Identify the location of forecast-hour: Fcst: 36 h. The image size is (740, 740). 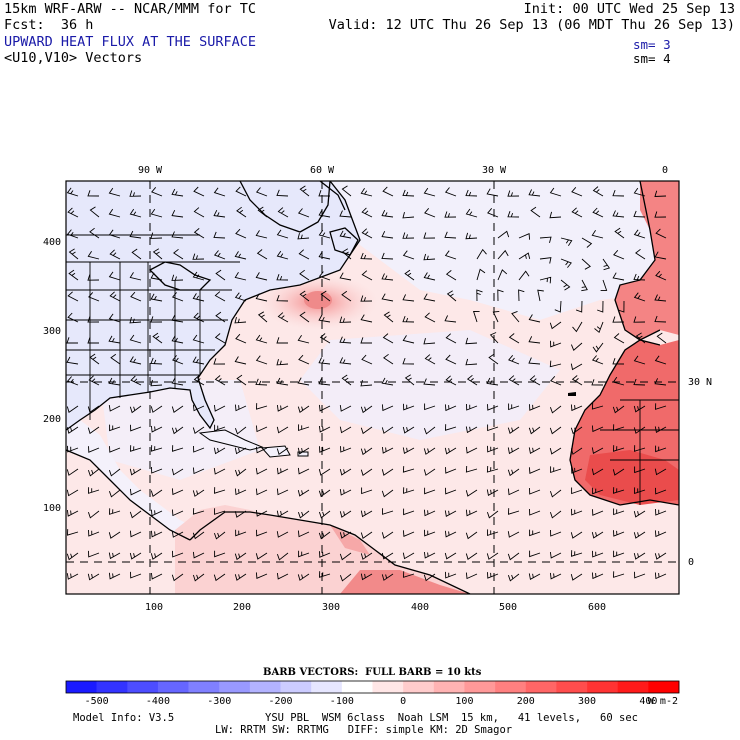
(49, 25).